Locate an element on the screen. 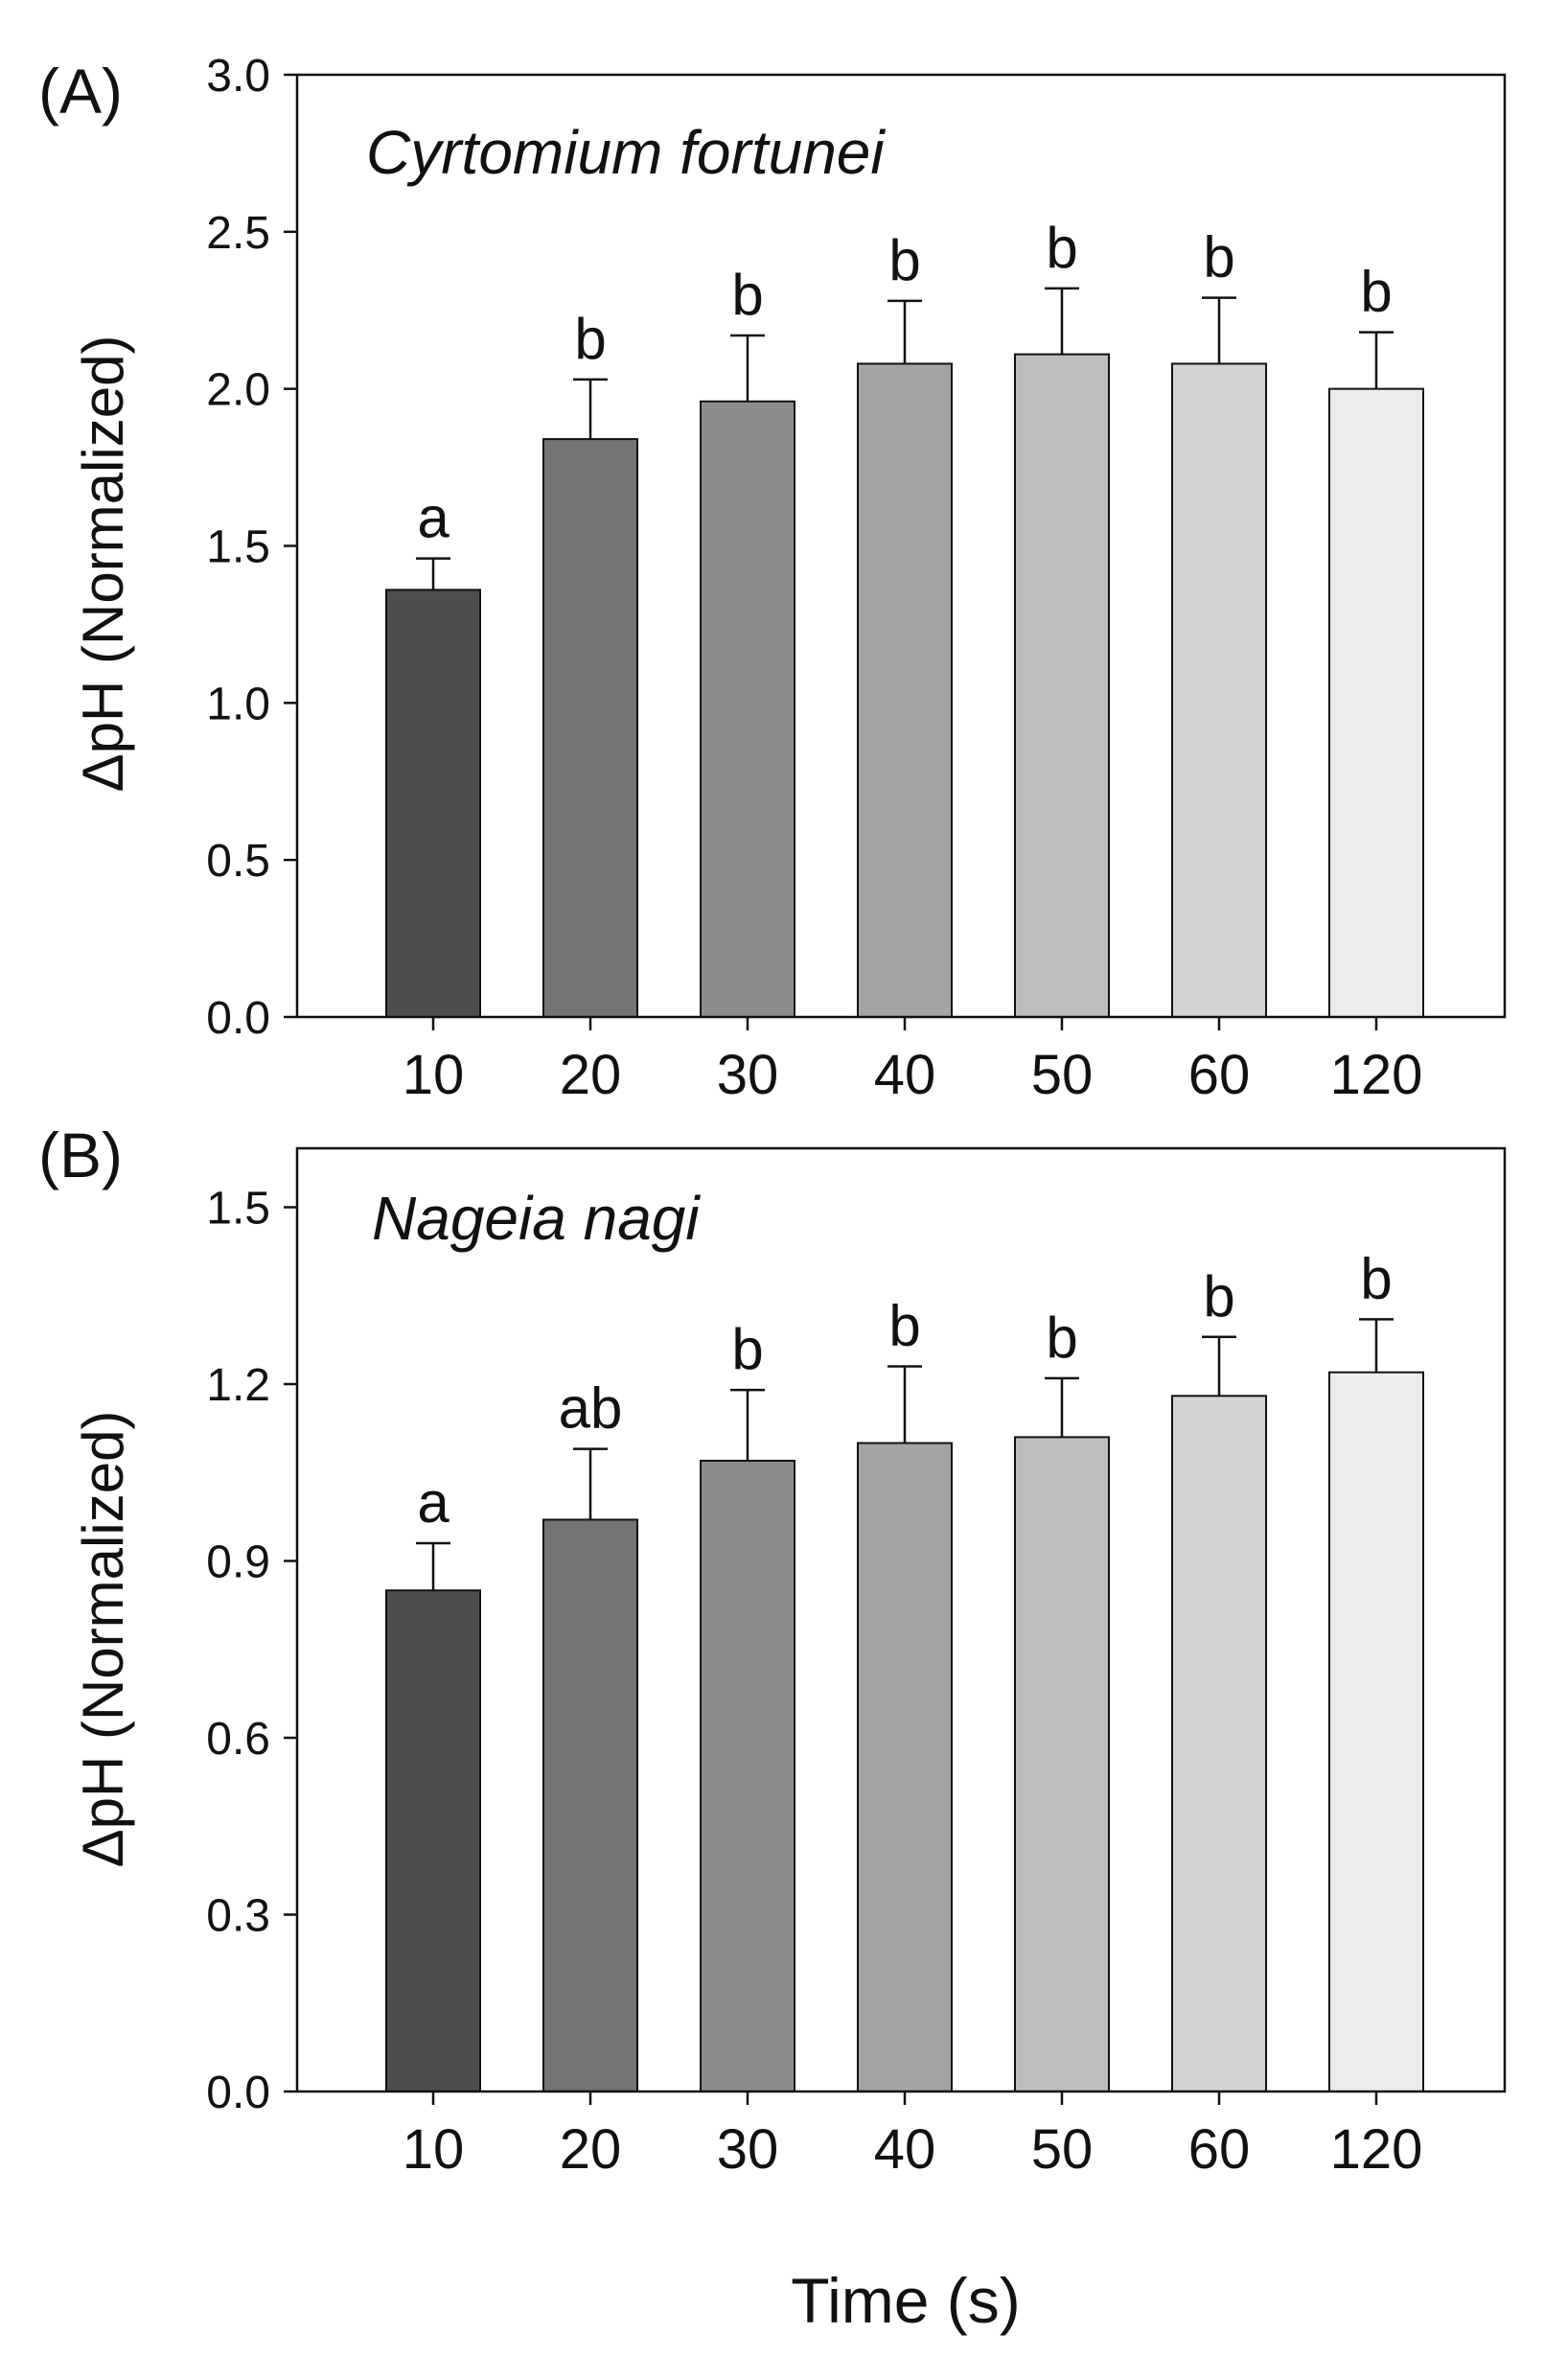 This screenshot has height=2380, width=1544. x-axis-title: Time (s) is located at coordinates (906, 2300).